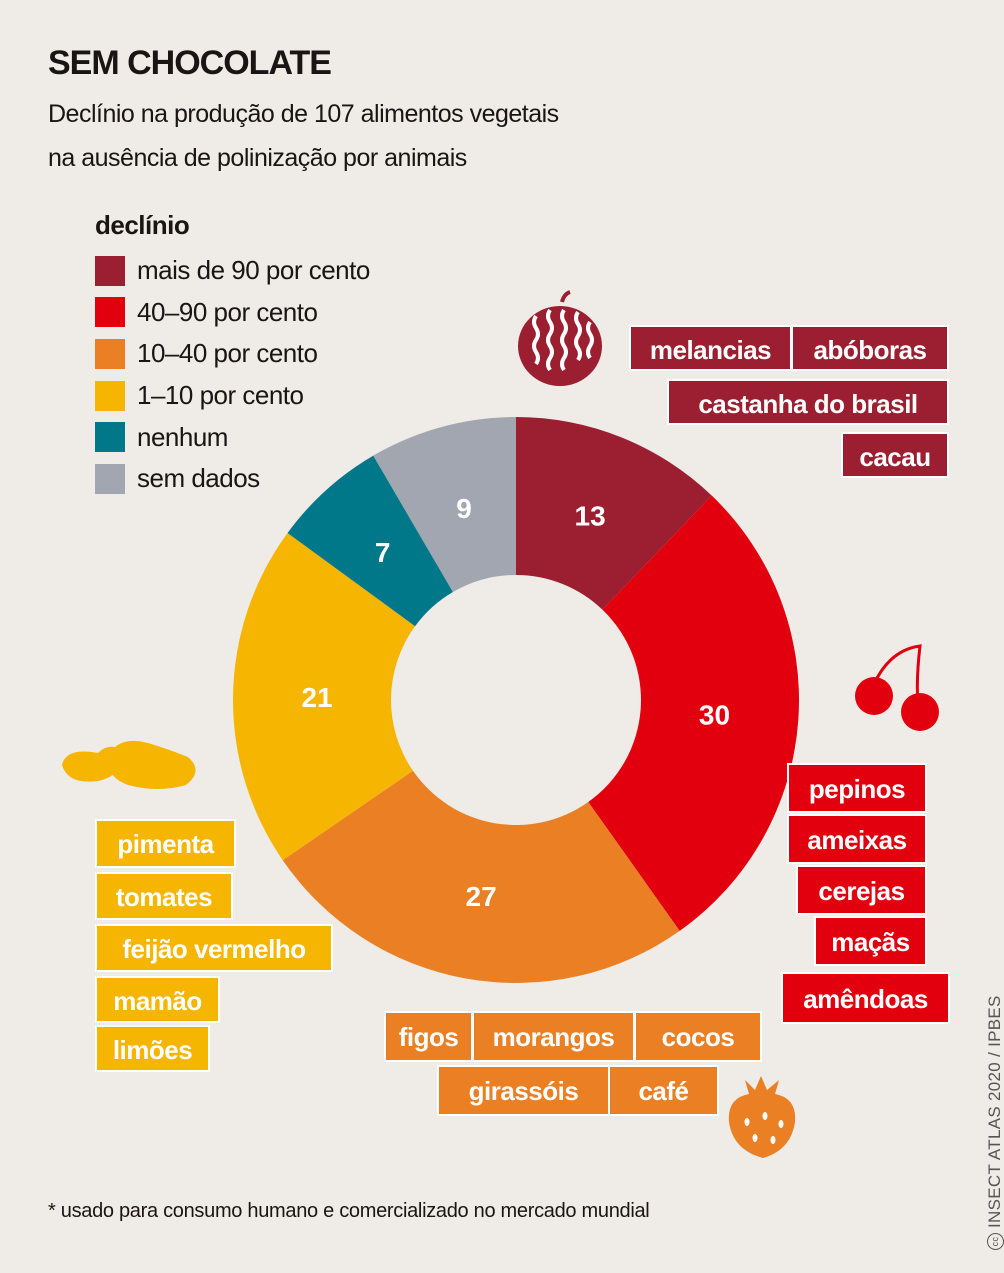  What do you see at coordinates (383, 552) in the screenshot?
I see `slice-value-label: 7` at bounding box center [383, 552].